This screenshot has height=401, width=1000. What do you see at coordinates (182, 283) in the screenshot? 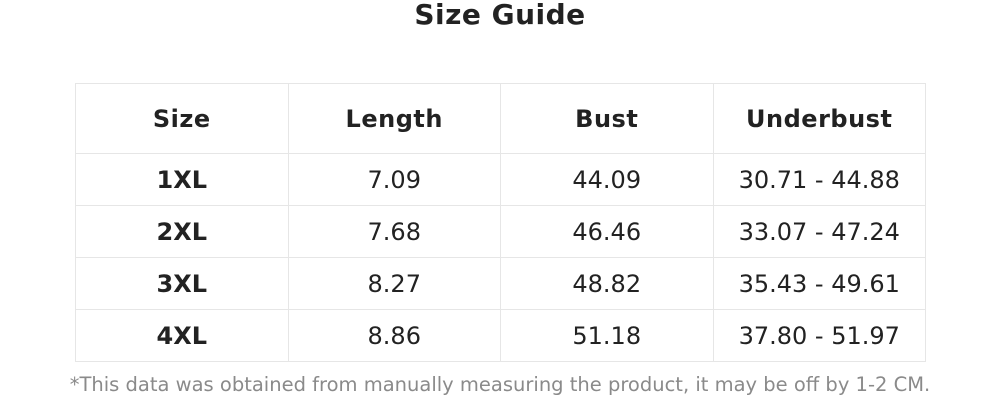
I see `cell-size: 3XL` at bounding box center [182, 283].